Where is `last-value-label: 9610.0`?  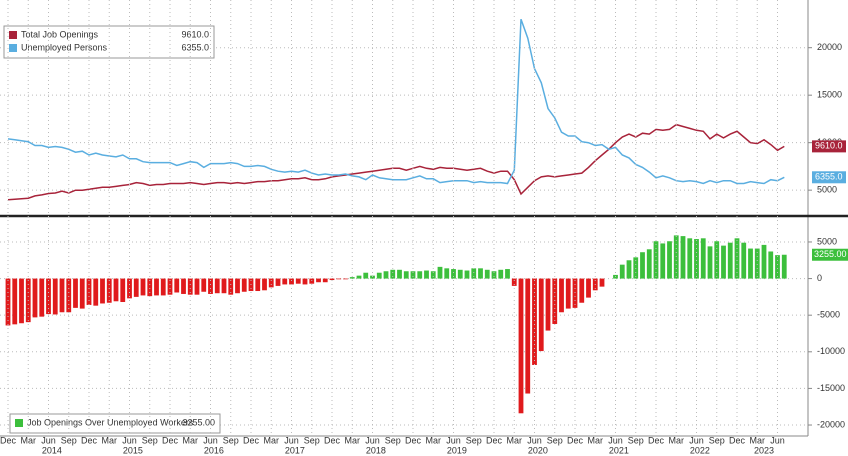
last-value-label: 9610.0 is located at coordinates (829, 146).